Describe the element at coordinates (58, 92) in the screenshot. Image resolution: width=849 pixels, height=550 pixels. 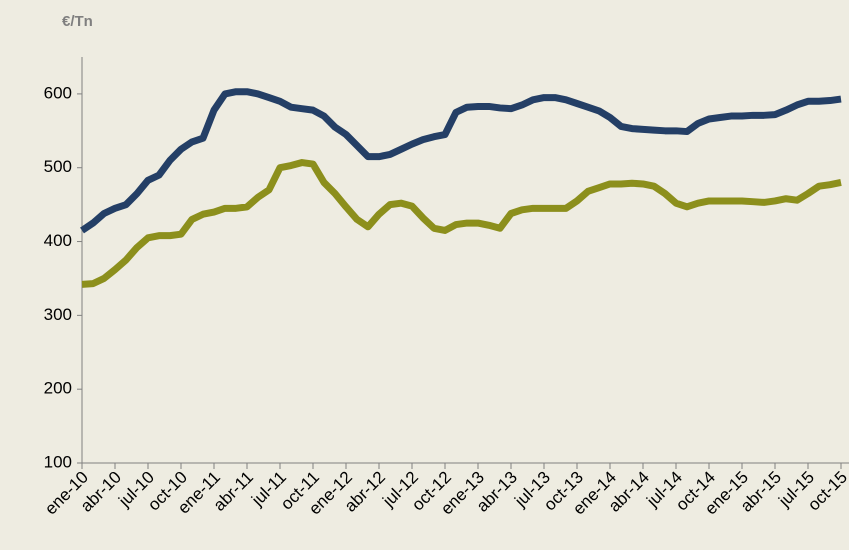
I see `y-tick-label: 600` at that location.